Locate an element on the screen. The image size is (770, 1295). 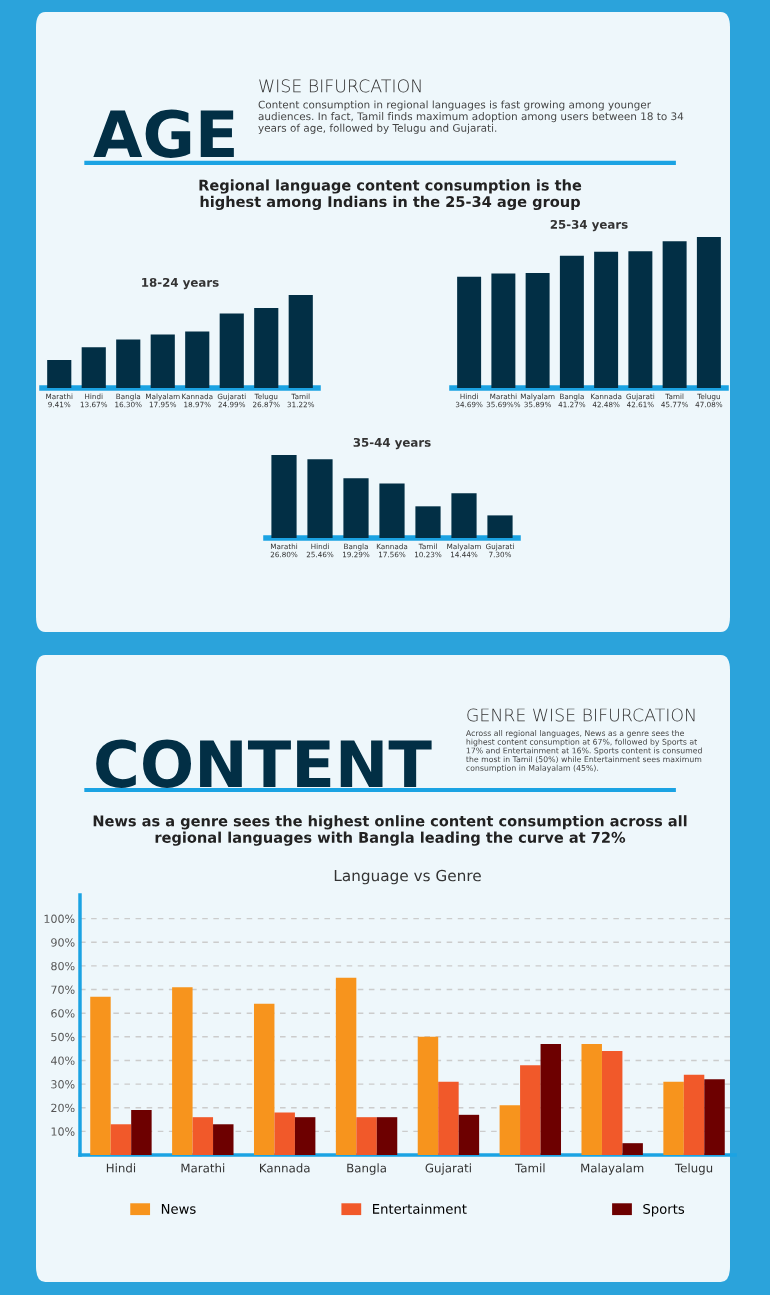
x-tick-label: Bangla is located at coordinates (366, 1169).